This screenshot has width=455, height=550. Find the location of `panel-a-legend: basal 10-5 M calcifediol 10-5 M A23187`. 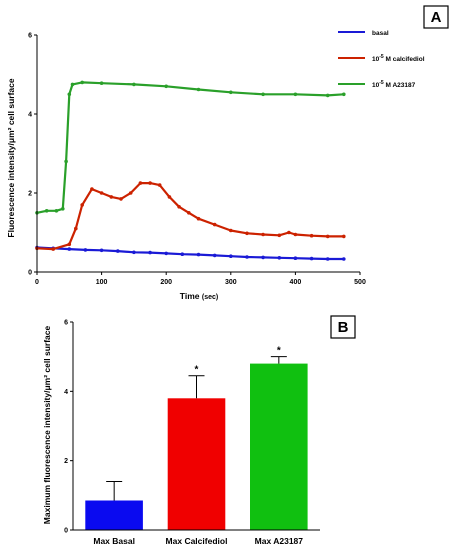

panel-a-legend: basal 10-5 M calcifediol 10-5 M A23187 is located at coordinates (381, 59).